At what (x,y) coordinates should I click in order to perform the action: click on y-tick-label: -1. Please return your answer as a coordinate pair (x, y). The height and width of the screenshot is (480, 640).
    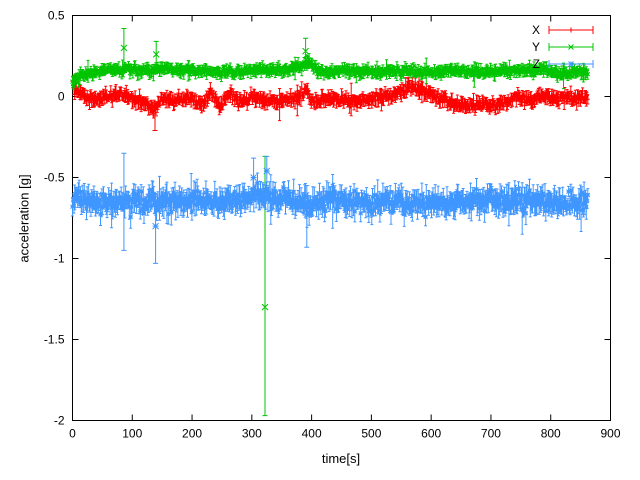
    Looking at the image, I should click on (59, 259).